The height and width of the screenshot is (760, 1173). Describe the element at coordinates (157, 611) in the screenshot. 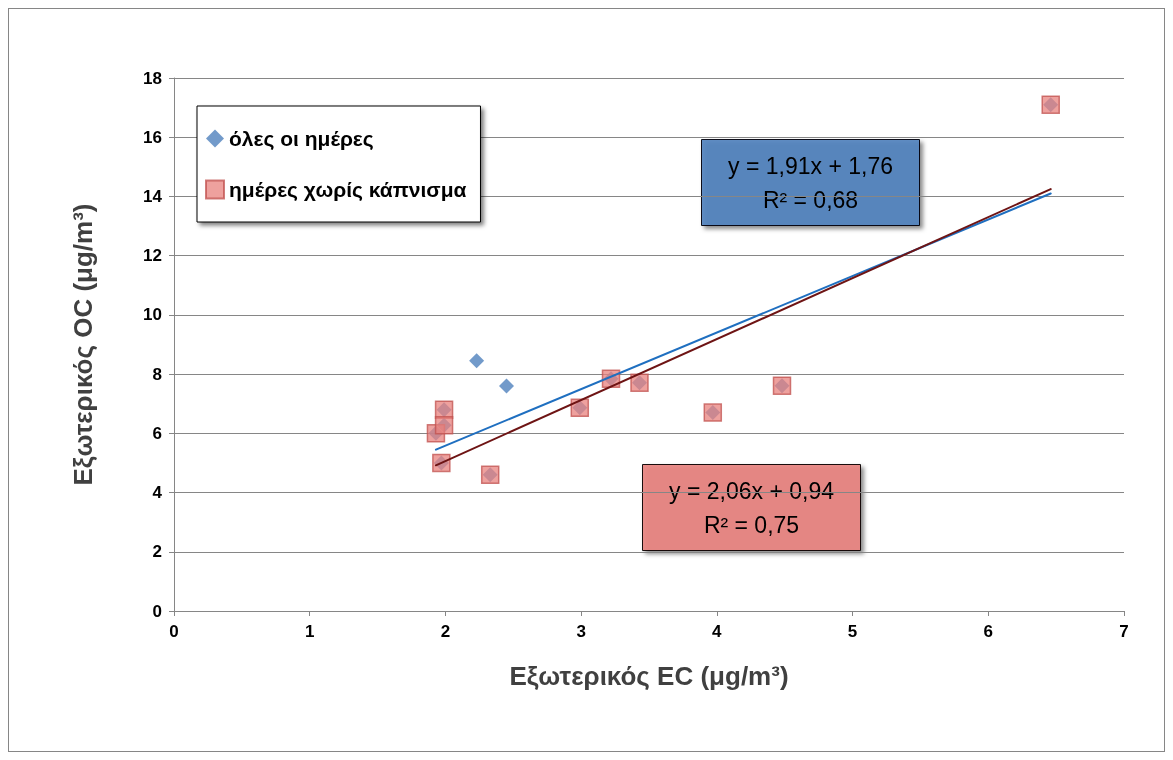

I see `y-tick-label: 0` at that location.